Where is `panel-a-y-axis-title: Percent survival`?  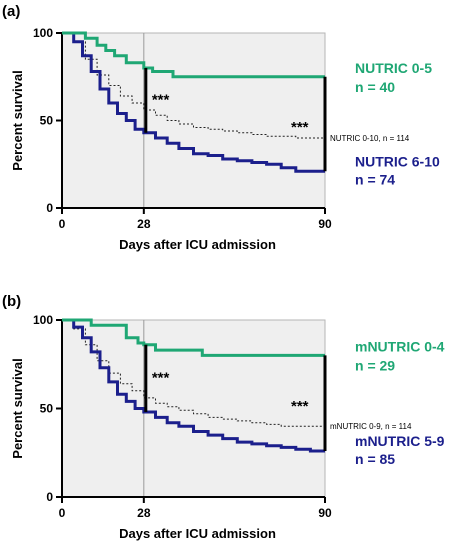 panel-a-y-axis-title: Percent survival is located at coordinates (17, 120).